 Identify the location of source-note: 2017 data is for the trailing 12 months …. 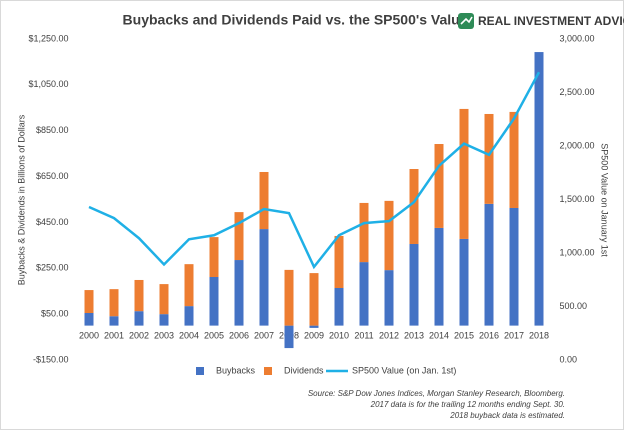
(467, 404).